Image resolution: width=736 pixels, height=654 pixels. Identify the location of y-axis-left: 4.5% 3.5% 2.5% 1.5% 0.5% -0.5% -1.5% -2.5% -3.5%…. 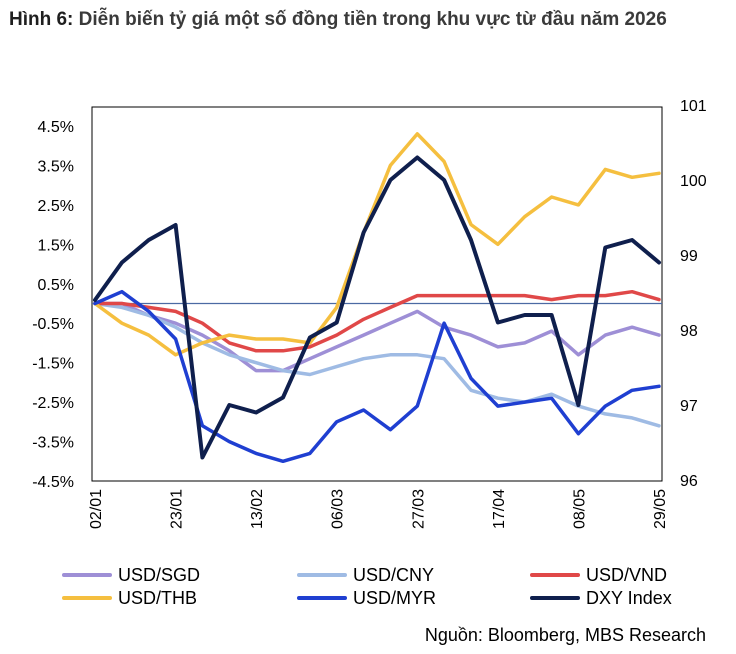
(53, 305).